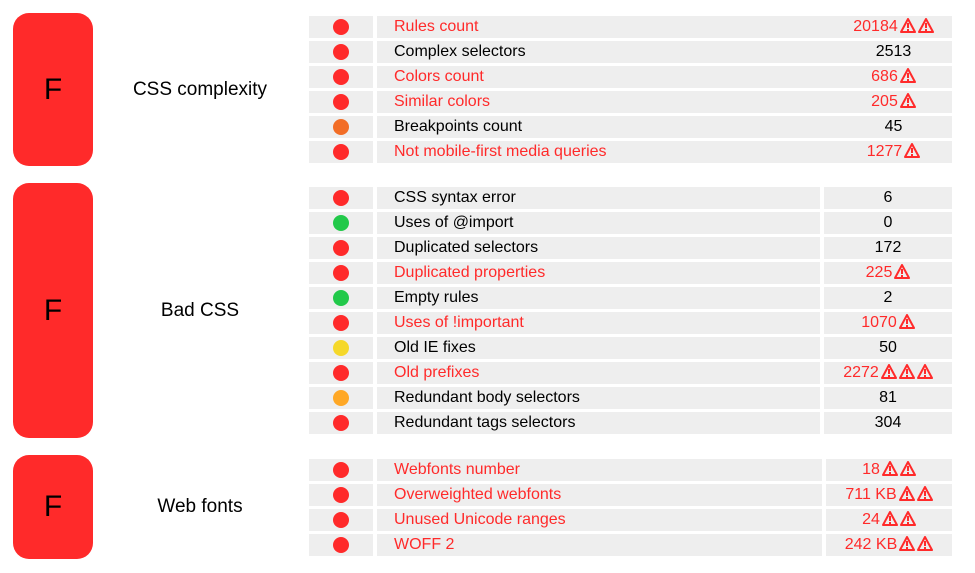 Image resolution: width=975 pixels, height=573 pixels. What do you see at coordinates (599, 520) in the screenshot?
I see `metric-label: Unused Unicode ranges` at bounding box center [599, 520].